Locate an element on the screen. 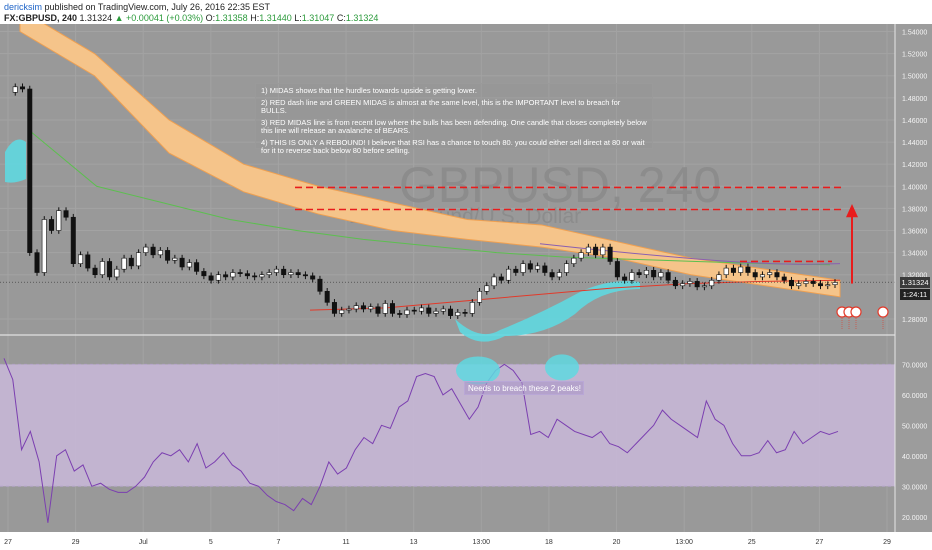  rsi-tick-label: 30.0000 is located at coordinates (914, 487).